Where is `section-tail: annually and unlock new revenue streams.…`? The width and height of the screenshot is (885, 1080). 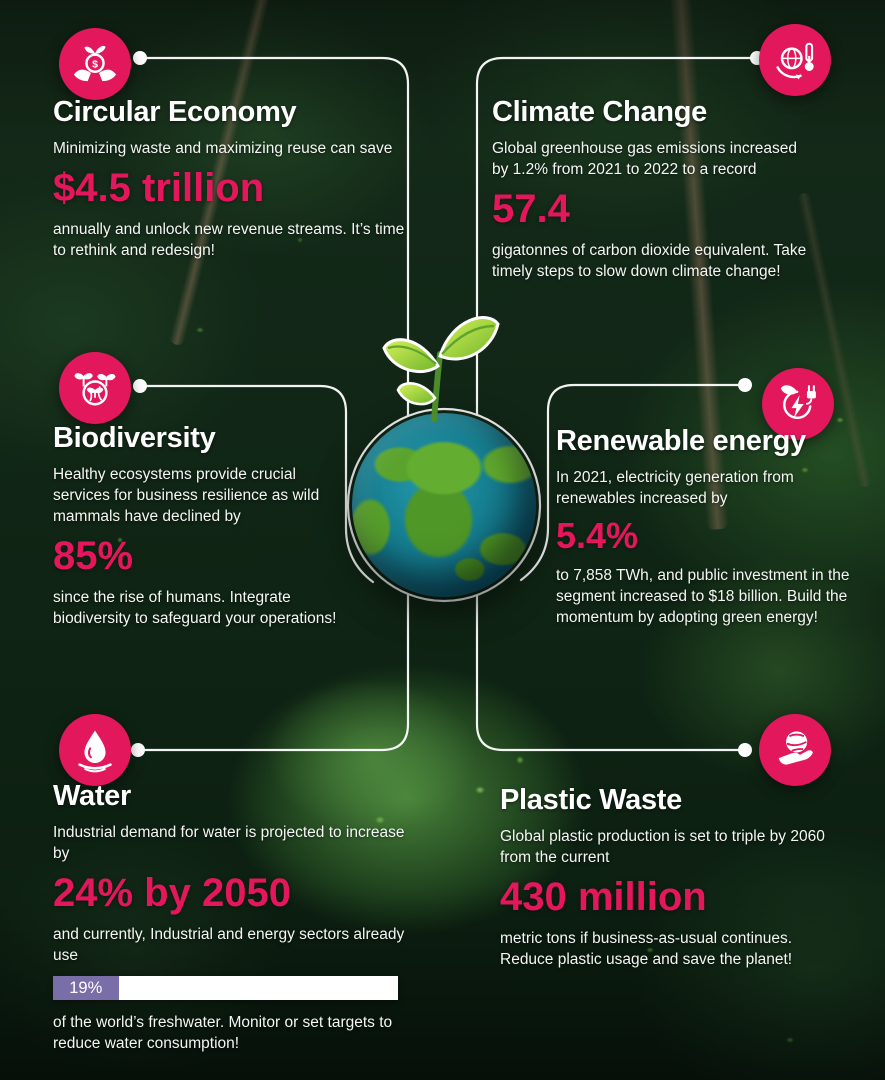
section-tail: annually and unlock new revenue streams.… is located at coordinates (229, 240).